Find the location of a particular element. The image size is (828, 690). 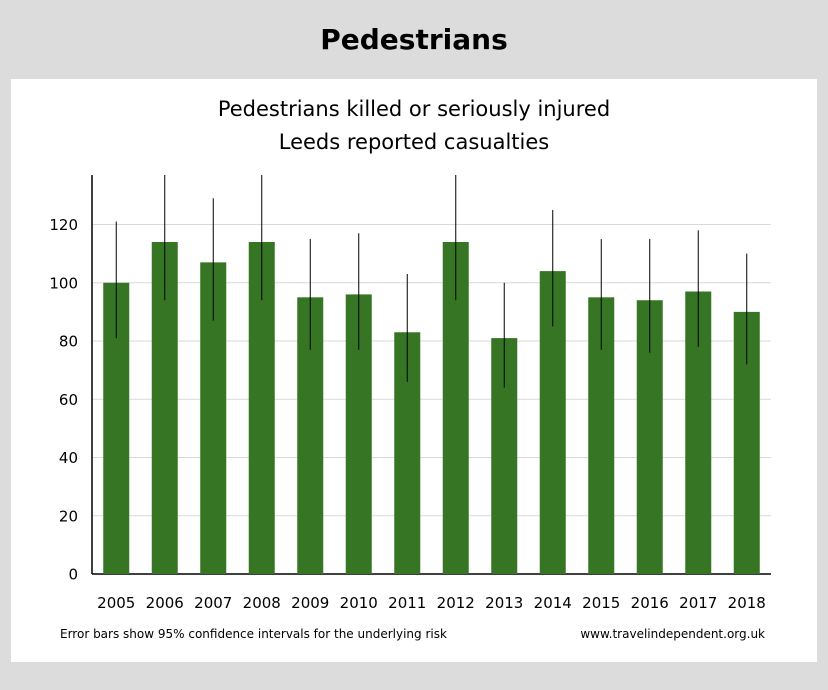

y-tick-label: 40 is located at coordinates (68, 458).